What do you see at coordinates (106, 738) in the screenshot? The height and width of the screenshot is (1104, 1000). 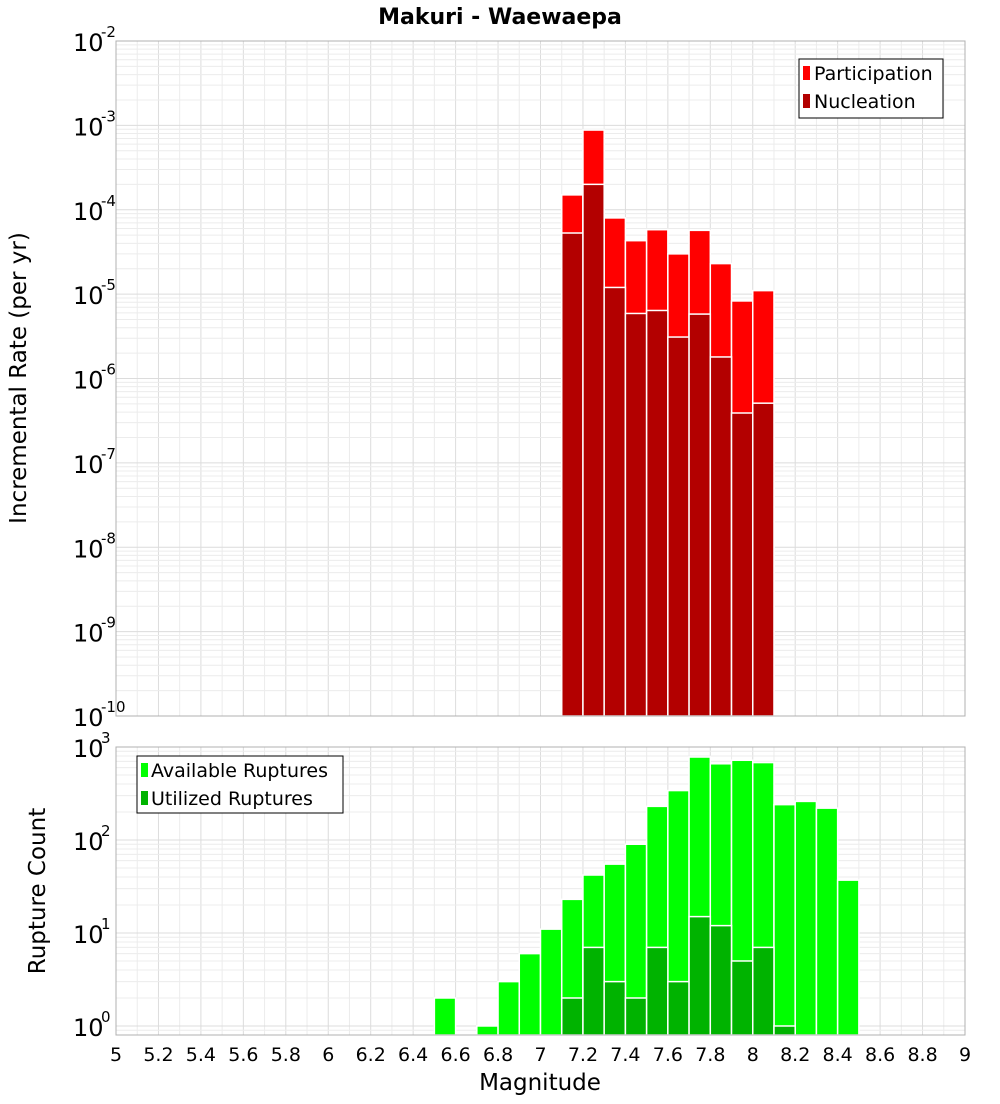 I see `bottom-ytick-exponent: 3` at bounding box center [106, 738].